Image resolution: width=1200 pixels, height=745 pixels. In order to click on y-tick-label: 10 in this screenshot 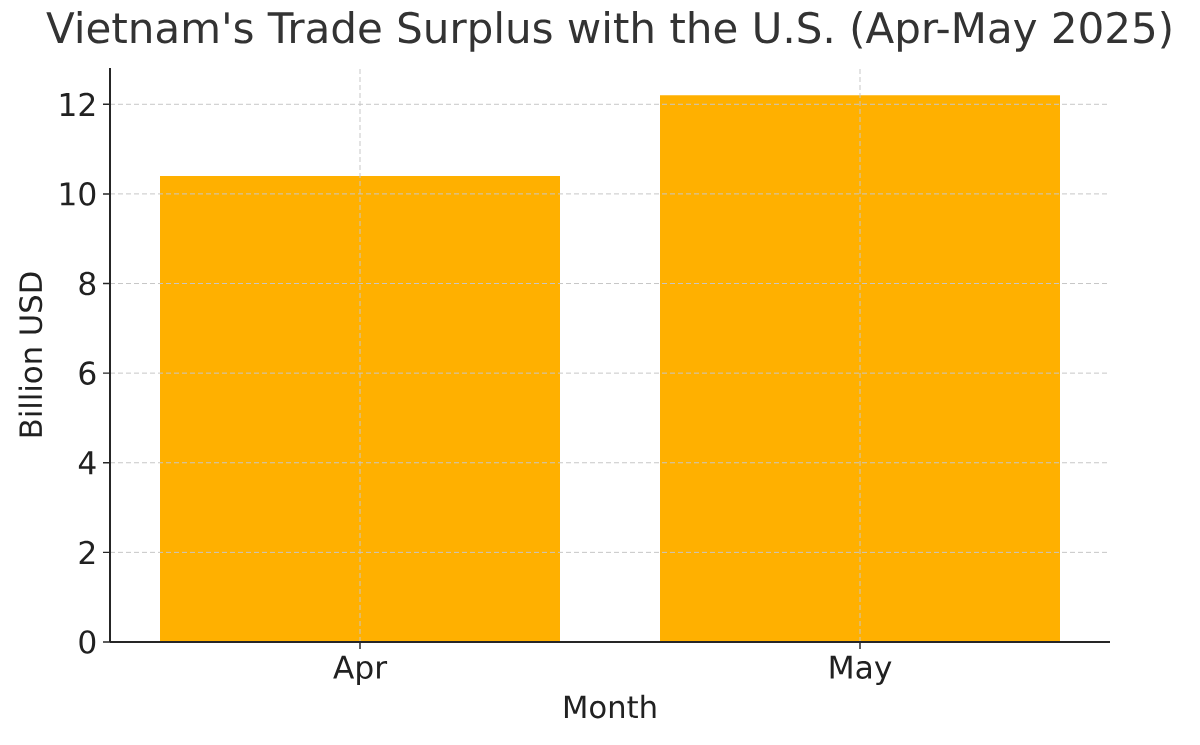, I will do `click(78, 194)`.